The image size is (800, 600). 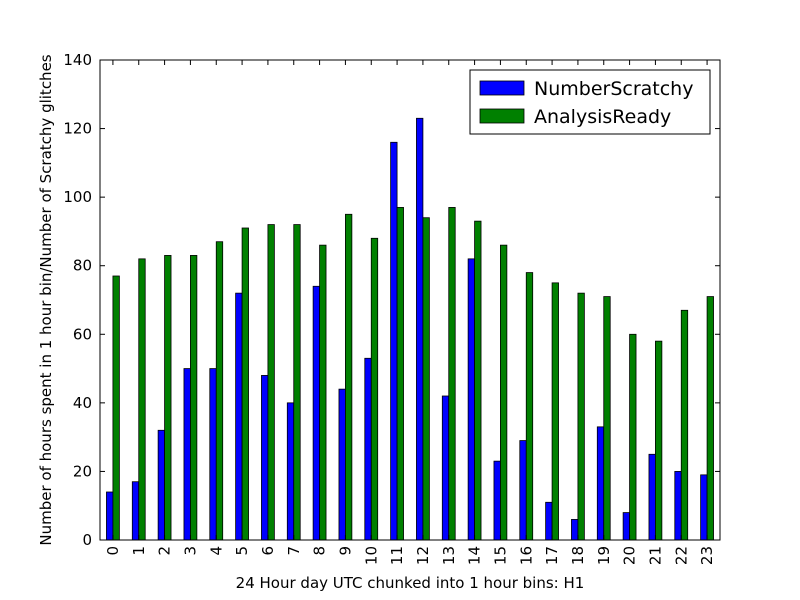 I want to click on legend-label-AnalysisReady: AnalysisReady, so click(x=602, y=117).